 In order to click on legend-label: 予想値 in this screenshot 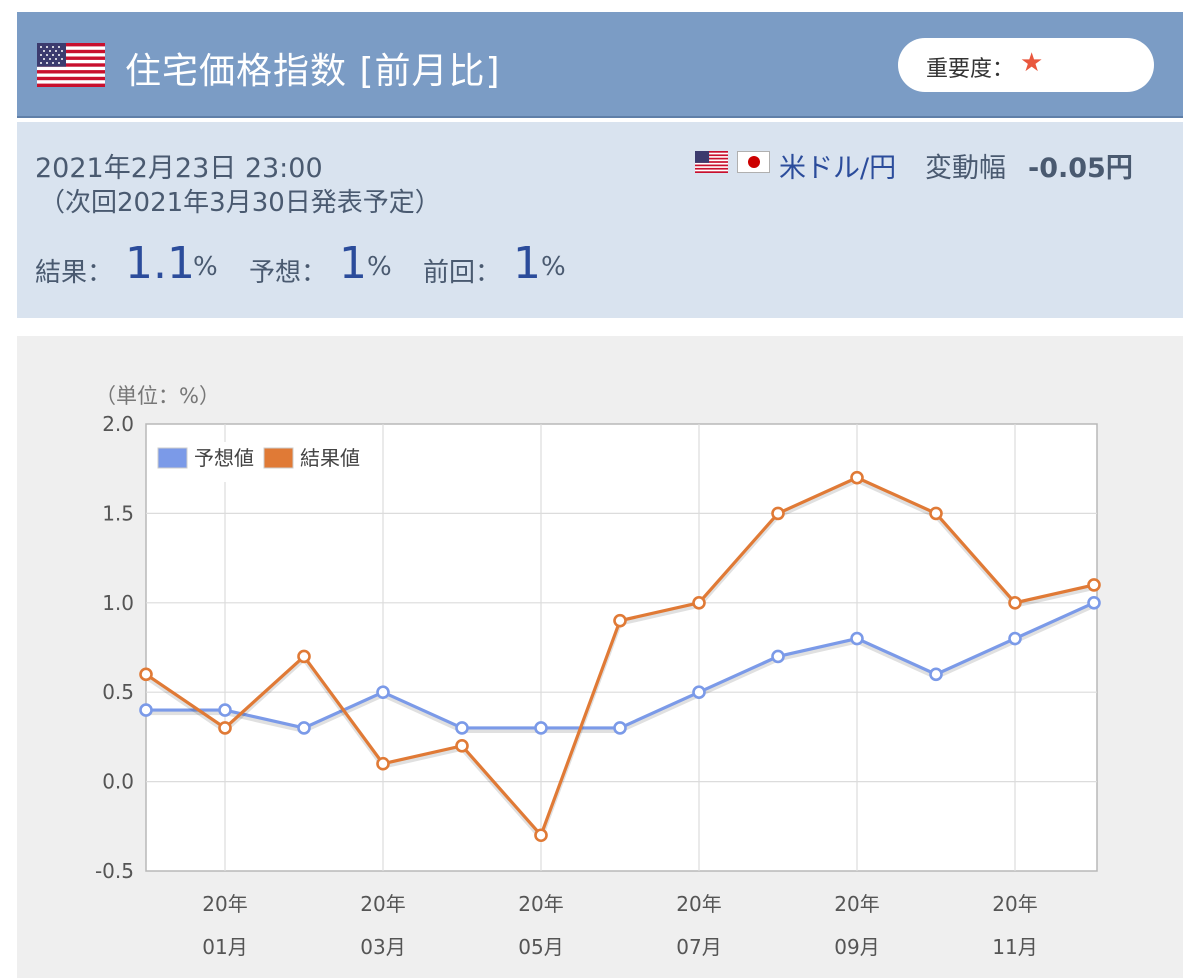, I will do `click(224, 458)`.